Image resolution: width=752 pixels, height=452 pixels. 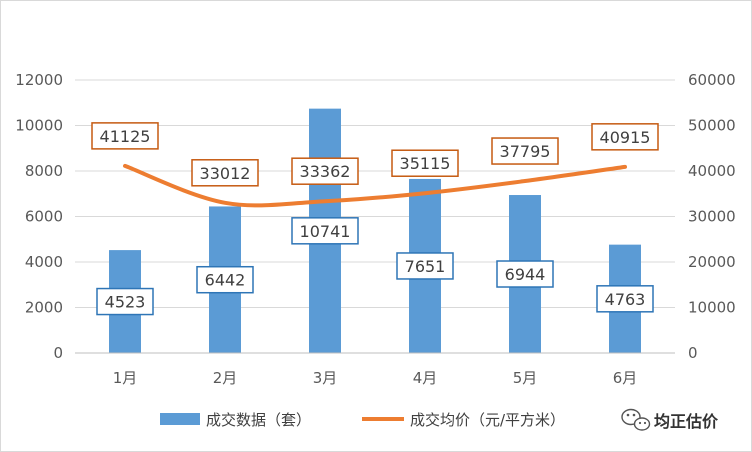 I want to click on x-tick-label: 6月, so click(x=625, y=378).